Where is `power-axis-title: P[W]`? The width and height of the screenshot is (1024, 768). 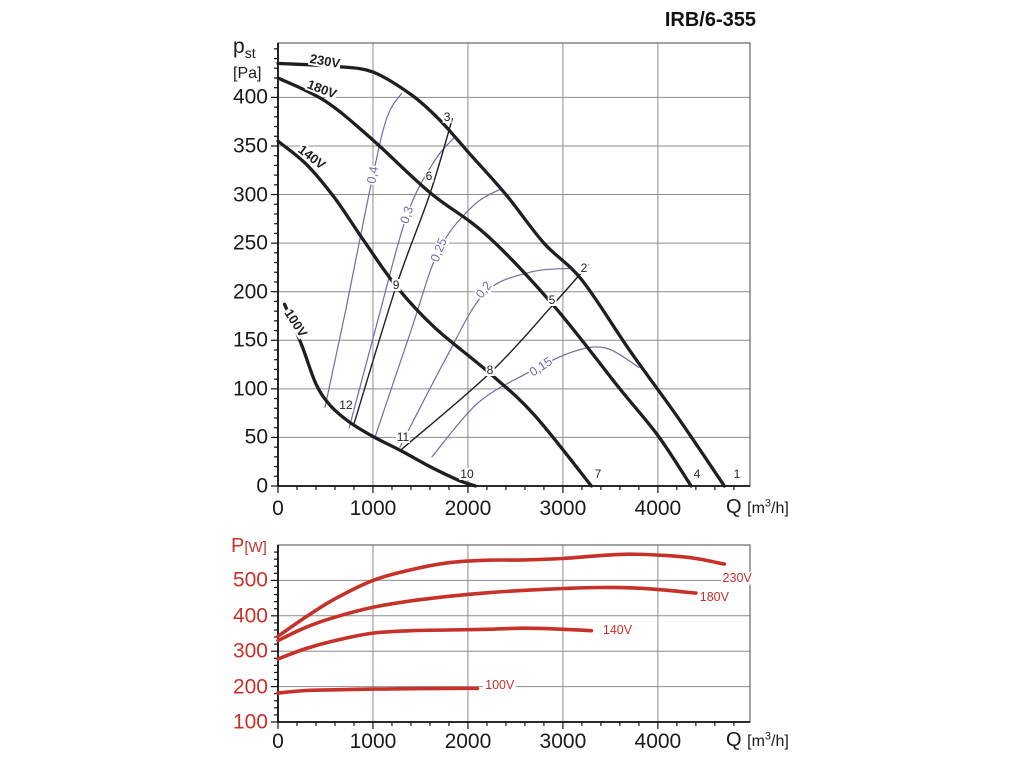 power-axis-title: P[W] is located at coordinates (249, 546).